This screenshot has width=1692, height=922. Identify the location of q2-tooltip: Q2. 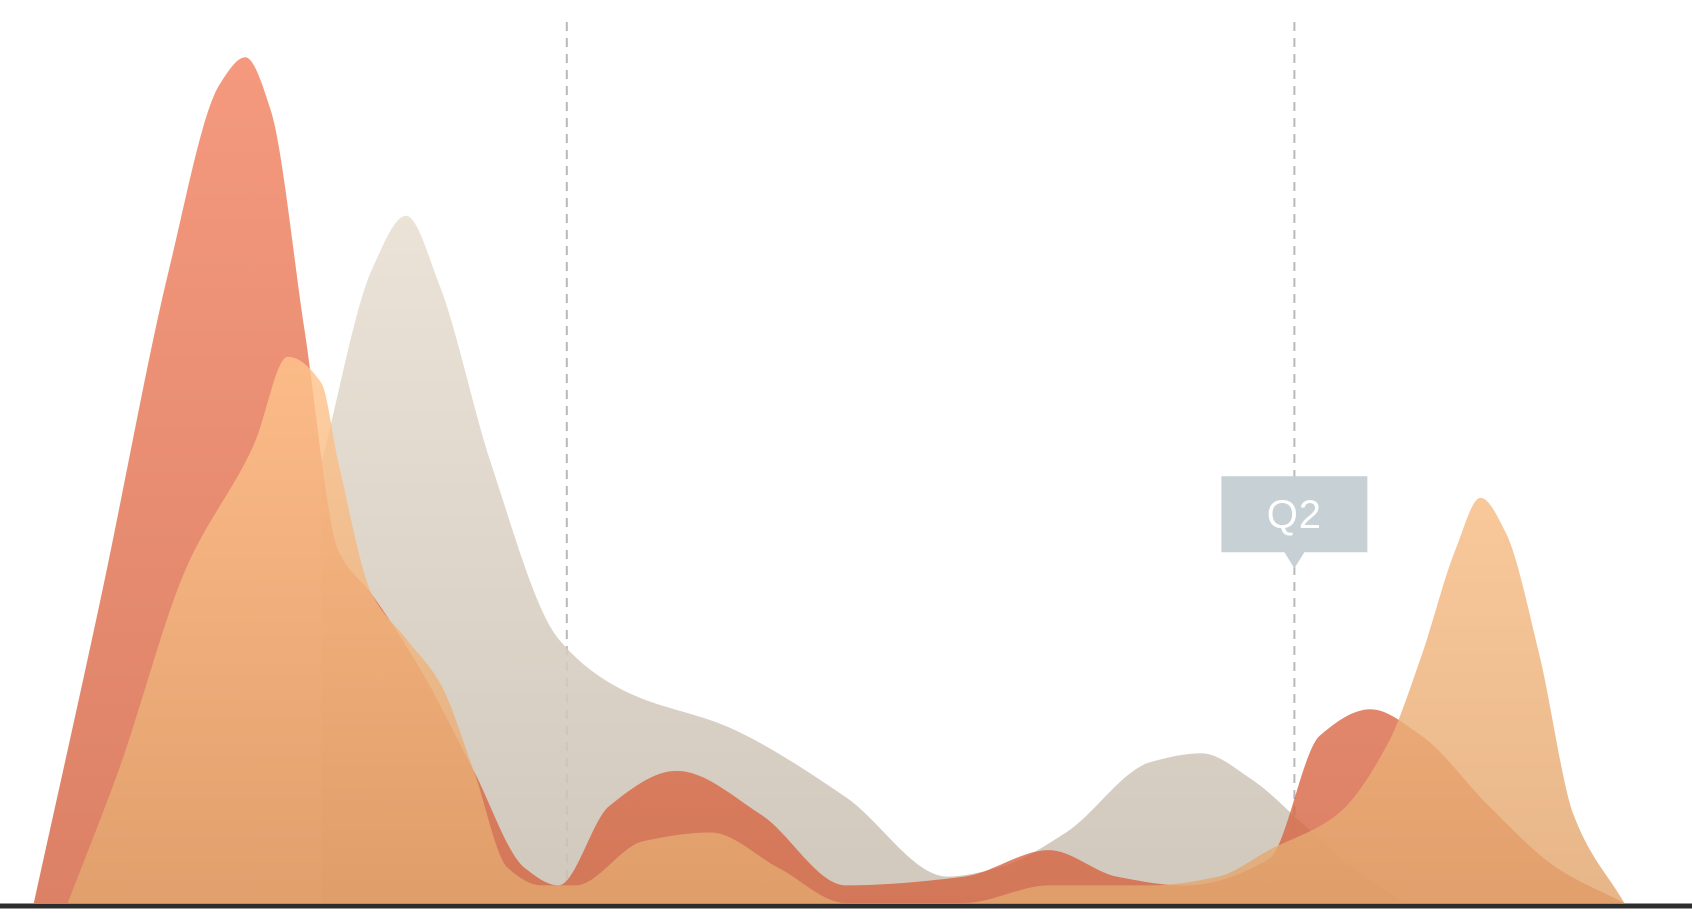
(1294, 522).